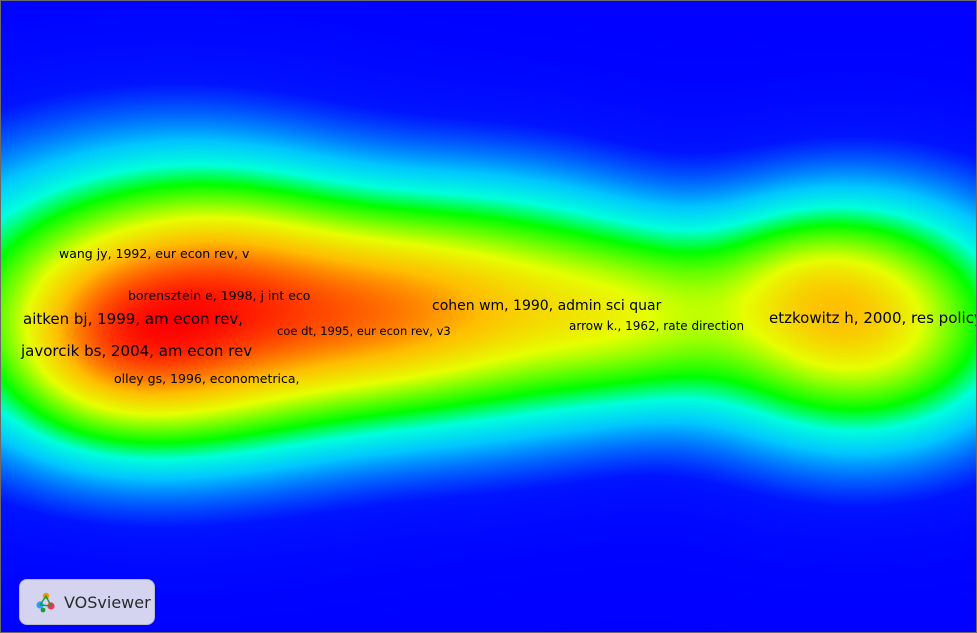 The width and height of the screenshot is (977, 633). What do you see at coordinates (133, 319) in the screenshot?
I see `item-label: aitken bj, 1999, am econ rev,` at bounding box center [133, 319].